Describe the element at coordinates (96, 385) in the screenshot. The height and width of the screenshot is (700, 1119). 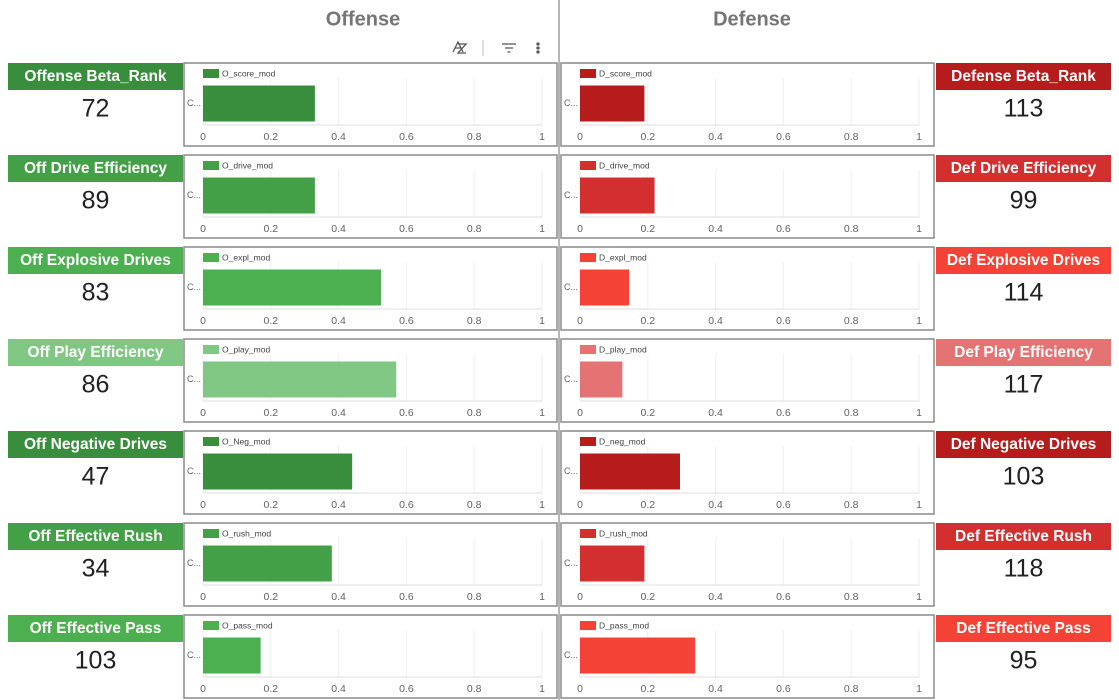
I see `card-value: 86` at that location.